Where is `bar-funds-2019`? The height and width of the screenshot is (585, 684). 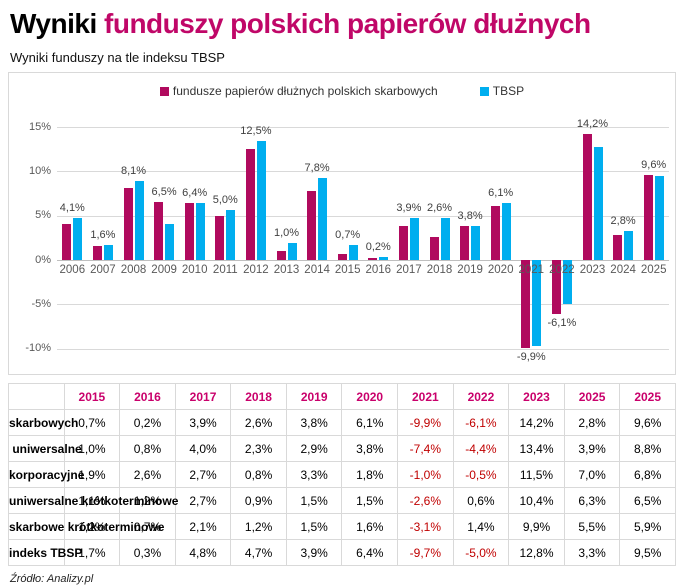
bar-funds-2019 is located at coordinates (465, 243).